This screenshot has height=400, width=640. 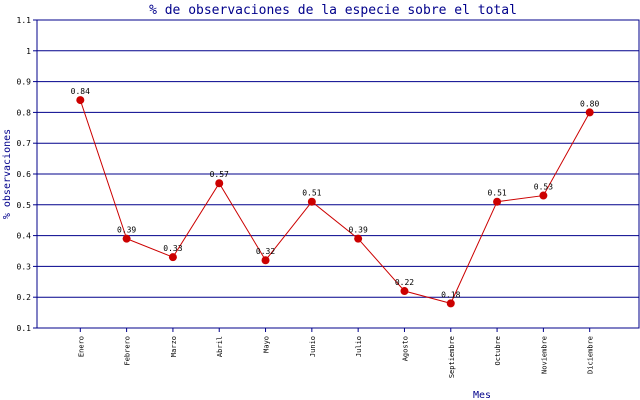 I want to click on x-tick-label: Agosto, so click(x=405, y=348).